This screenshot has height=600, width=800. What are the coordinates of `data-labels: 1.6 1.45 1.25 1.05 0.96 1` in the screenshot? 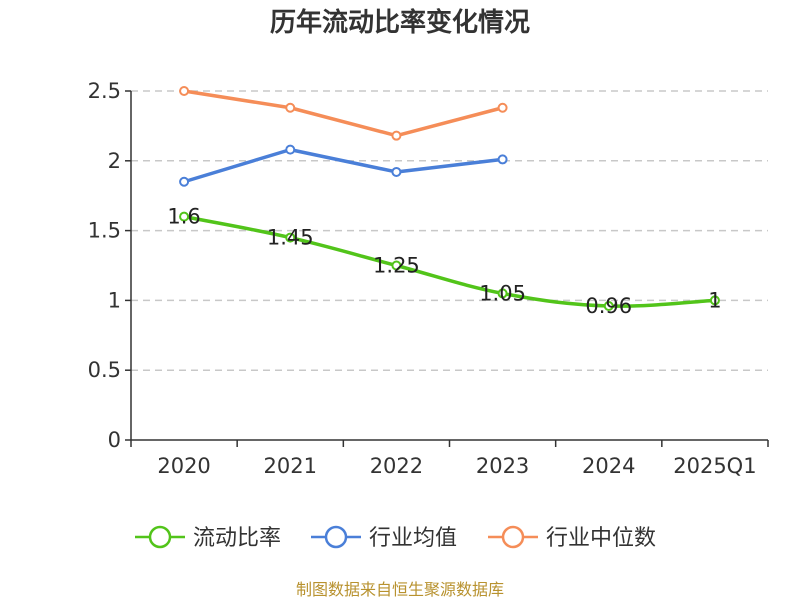 It's located at (444, 261).